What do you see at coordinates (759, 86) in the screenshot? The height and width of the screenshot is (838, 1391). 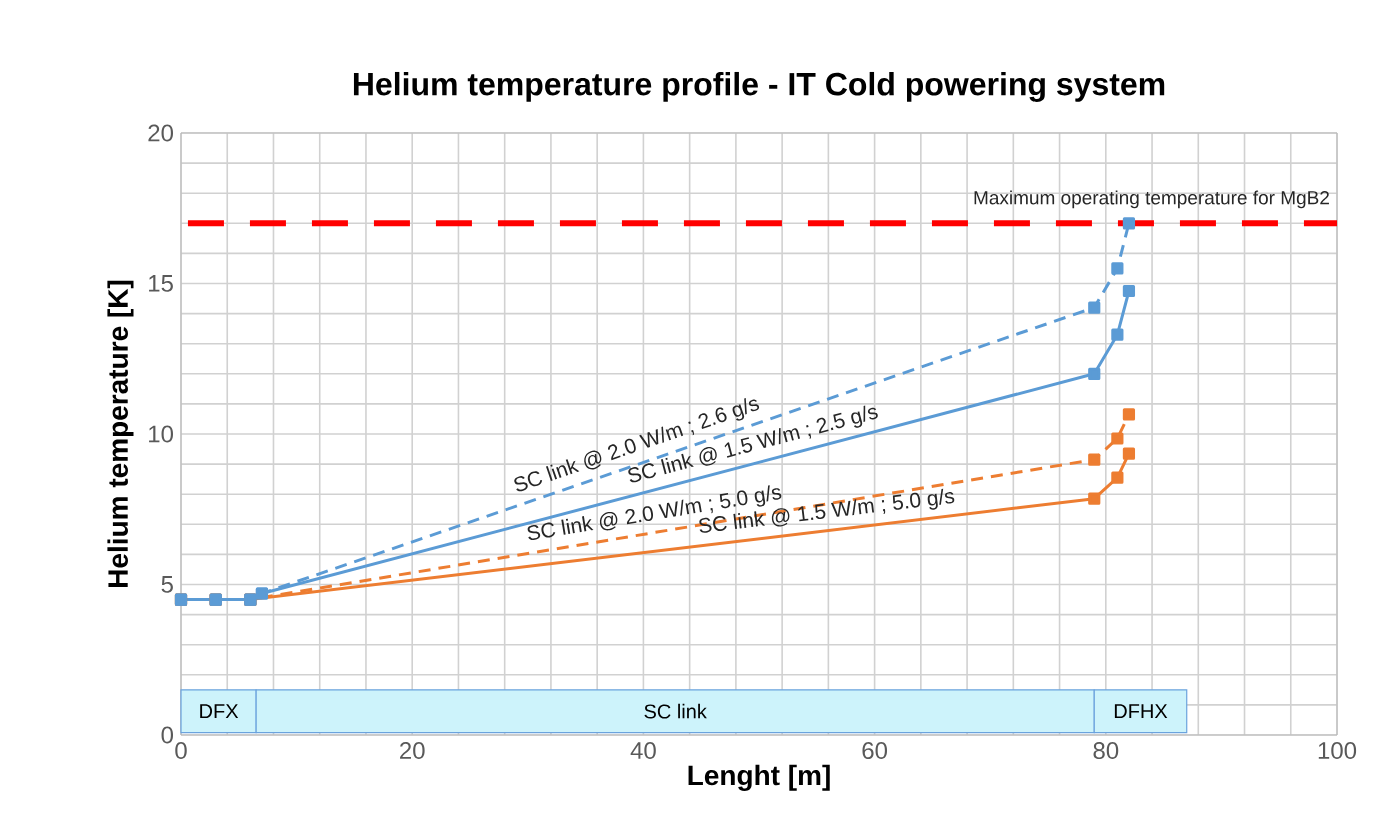 I see `chart-title: Helium temperature profile - IT Cold powering system` at bounding box center [759, 86].